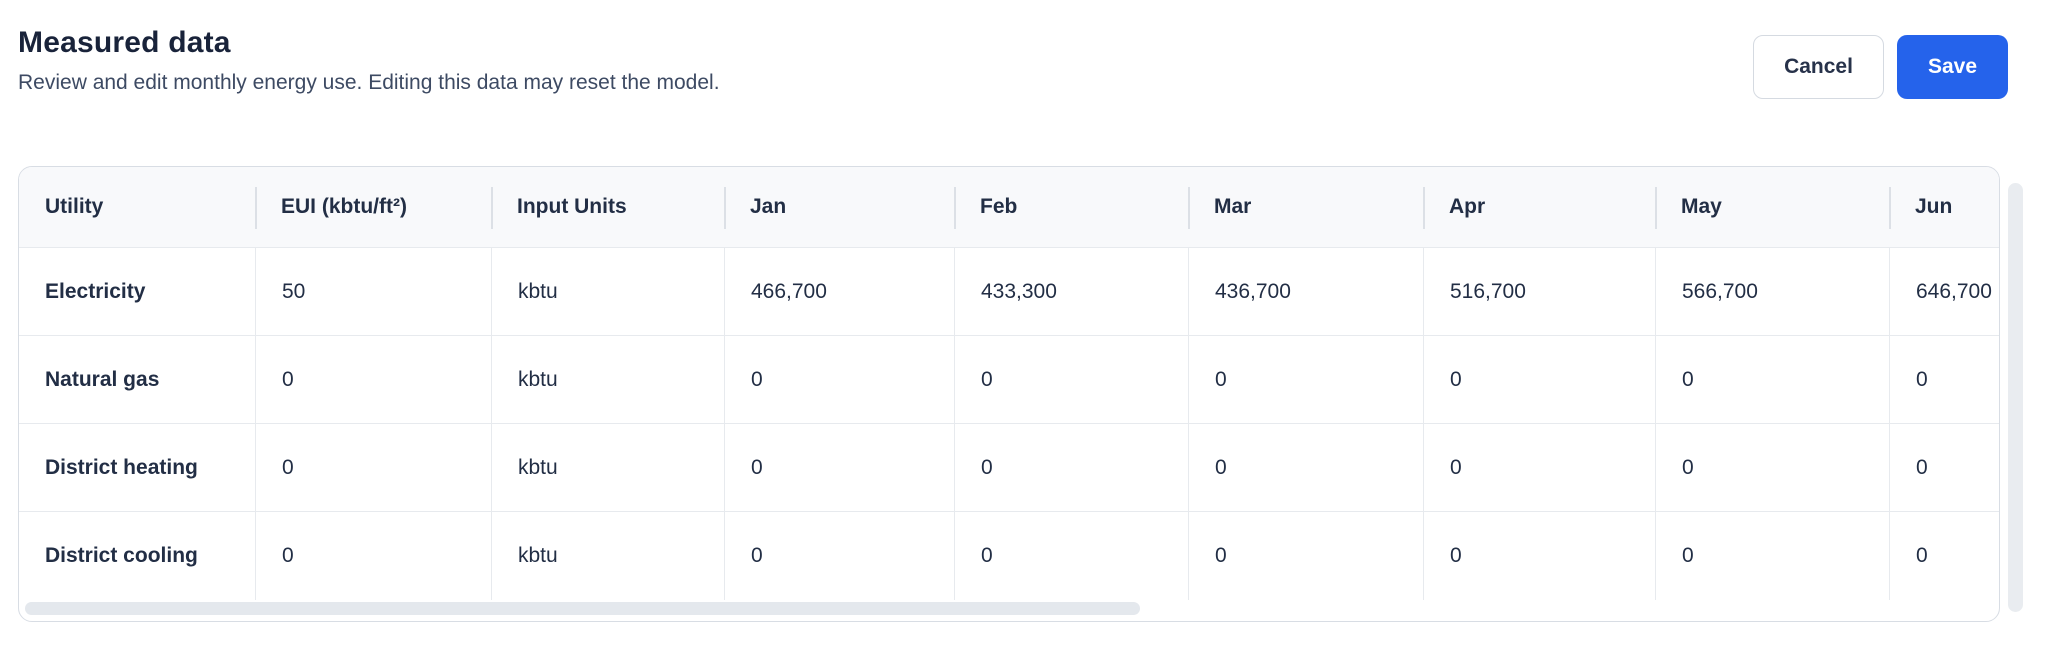 This screenshot has width=2048, height=654. What do you see at coordinates (839, 292) in the screenshot?
I see `cell-jan: 466,700` at bounding box center [839, 292].